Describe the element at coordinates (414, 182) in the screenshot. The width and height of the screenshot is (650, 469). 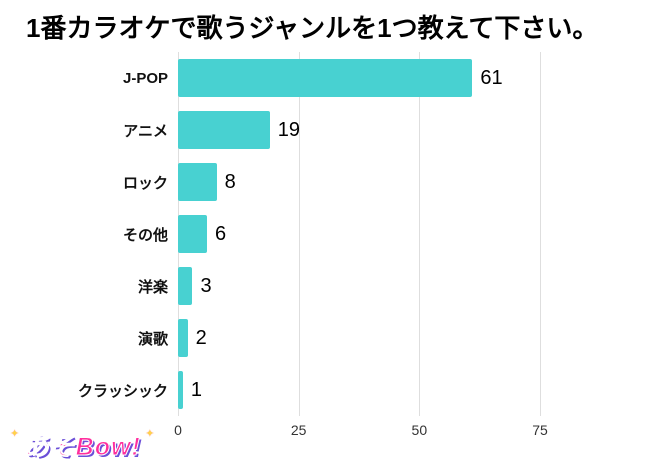
I see `bar-track: 8` at that location.